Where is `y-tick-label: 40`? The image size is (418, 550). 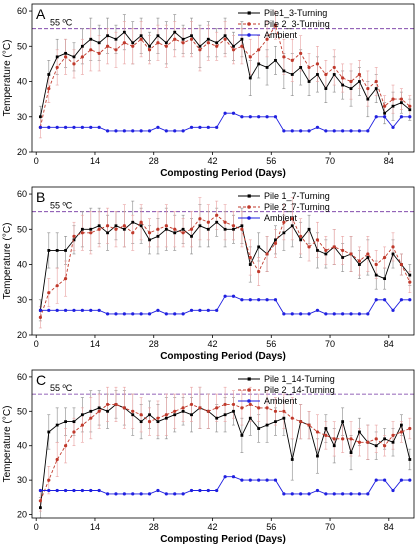 y-tick-label: 40 is located at coordinates (22, 265).